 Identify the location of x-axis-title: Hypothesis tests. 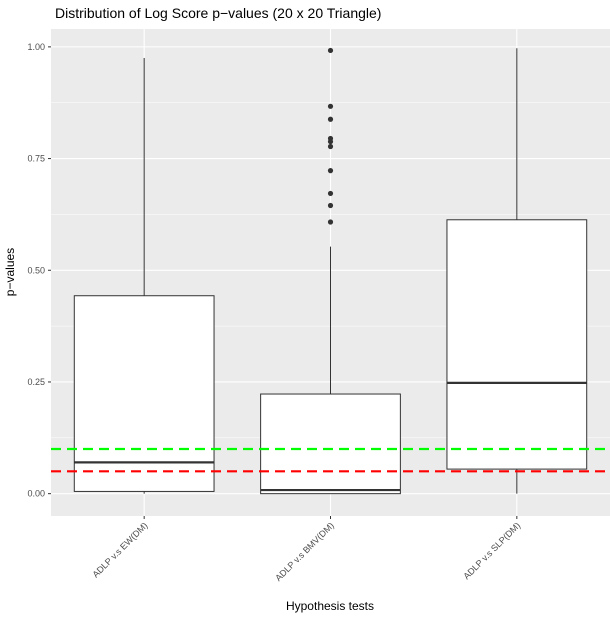
(330, 606).